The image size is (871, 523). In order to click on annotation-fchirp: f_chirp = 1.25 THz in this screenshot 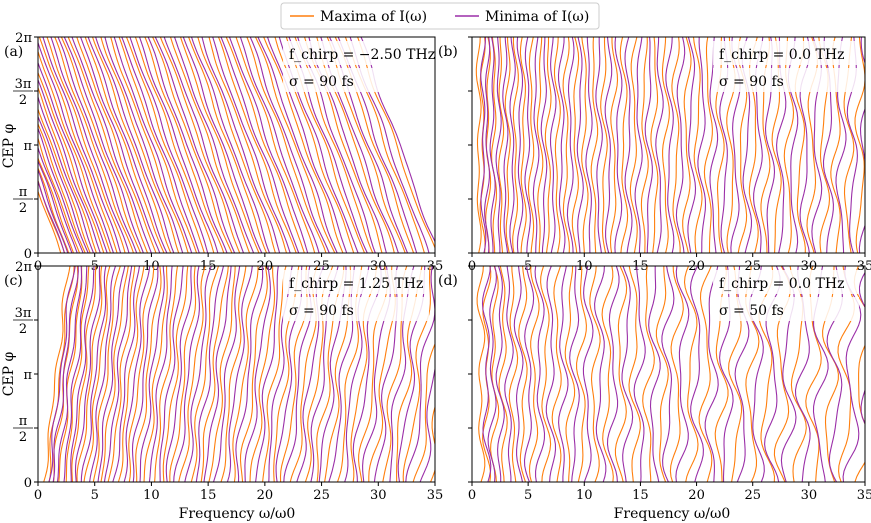, I will do `click(356, 284)`.